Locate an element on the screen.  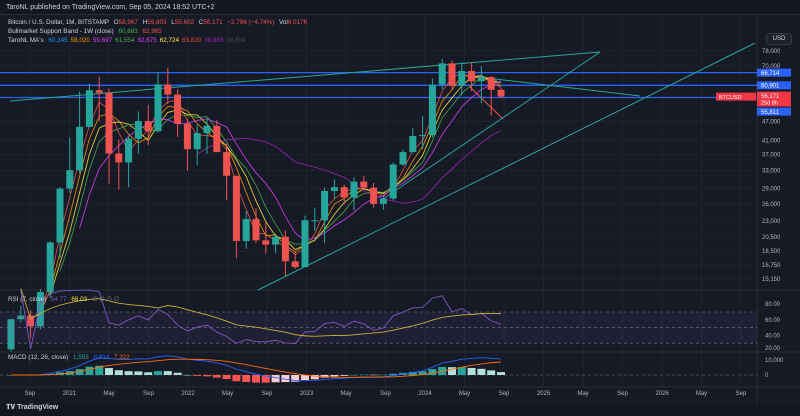
time-tick: 2023 is located at coordinates (307, 394).